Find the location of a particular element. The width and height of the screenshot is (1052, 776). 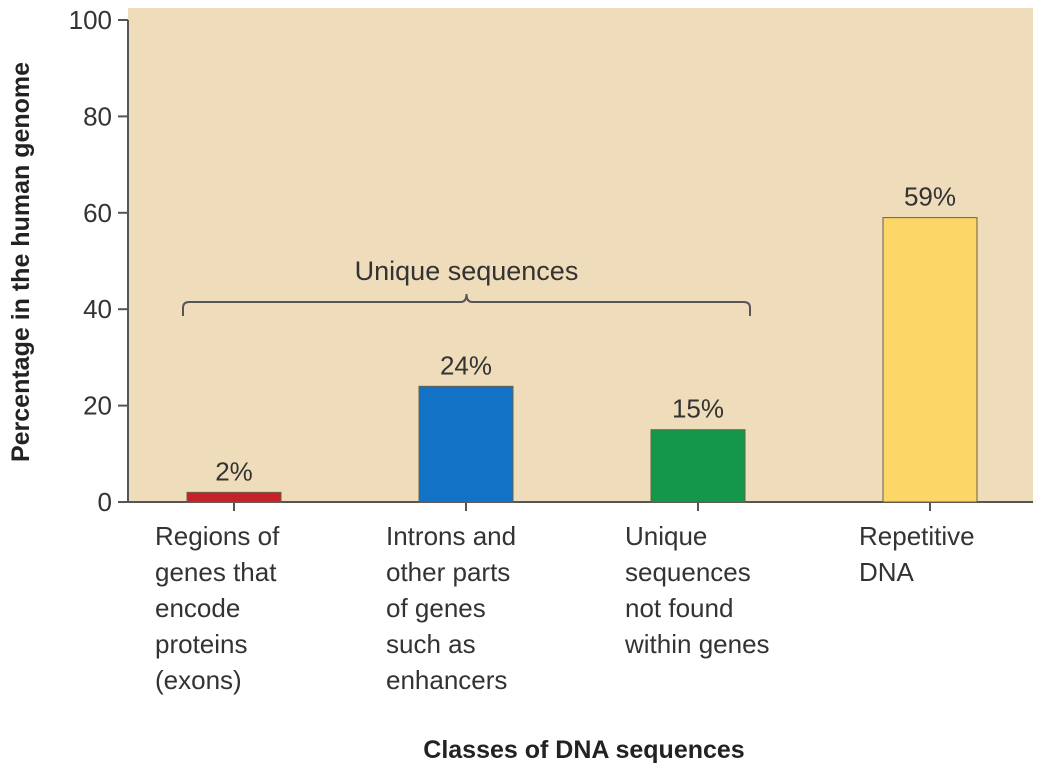

y-axis: 0 20 40 60 80 100 is located at coordinates (99, 261).